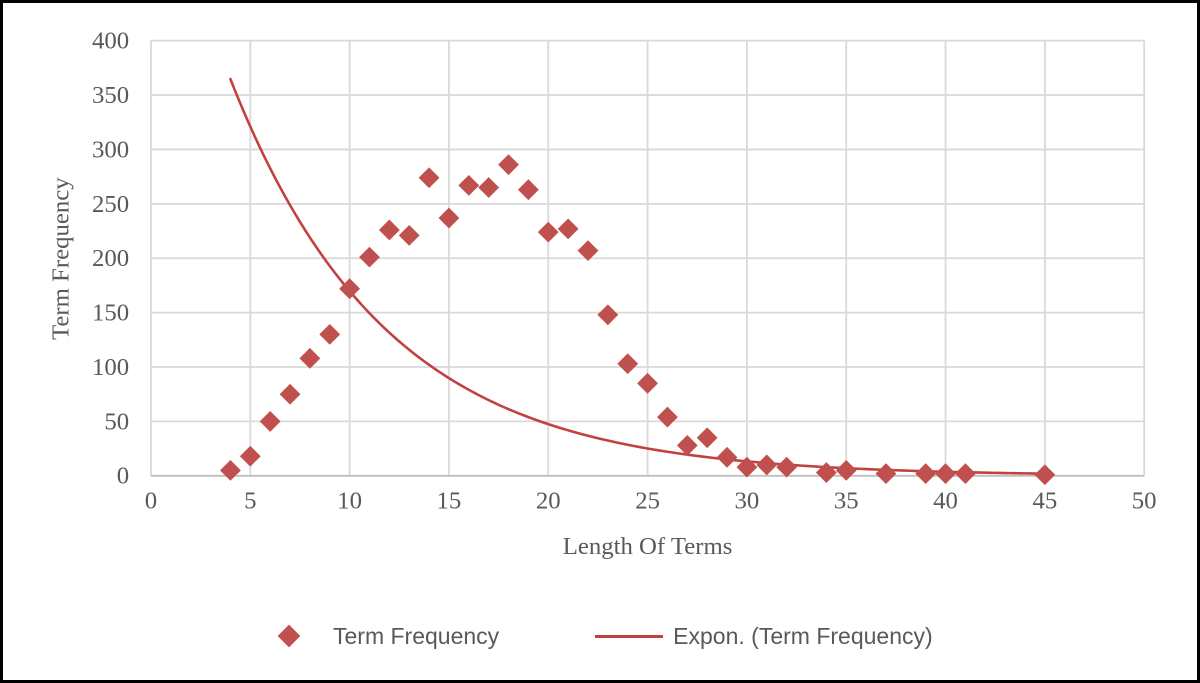  What do you see at coordinates (846, 501) in the screenshot?
I see `svg-text: 35` at bounding box center [846, 501].